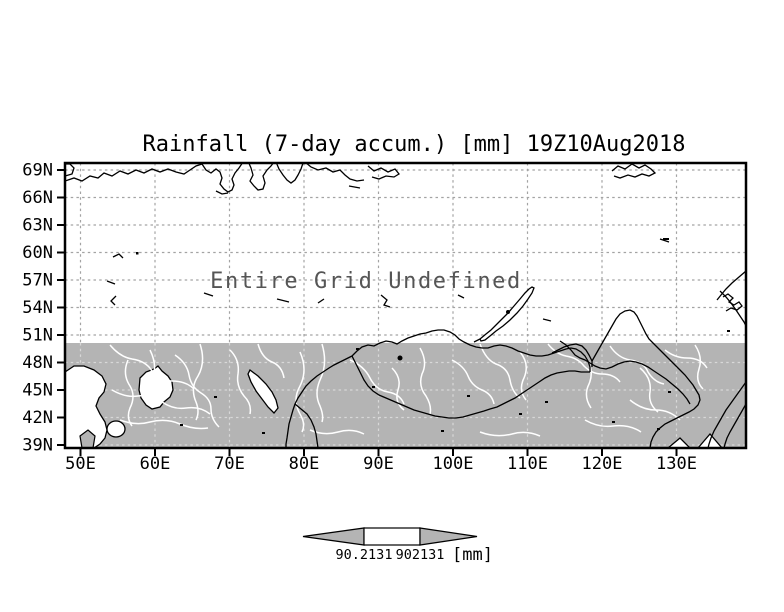 The image size is (784, 612). I want to click on x-axis-tick-label: 50E, so click(80, 464).